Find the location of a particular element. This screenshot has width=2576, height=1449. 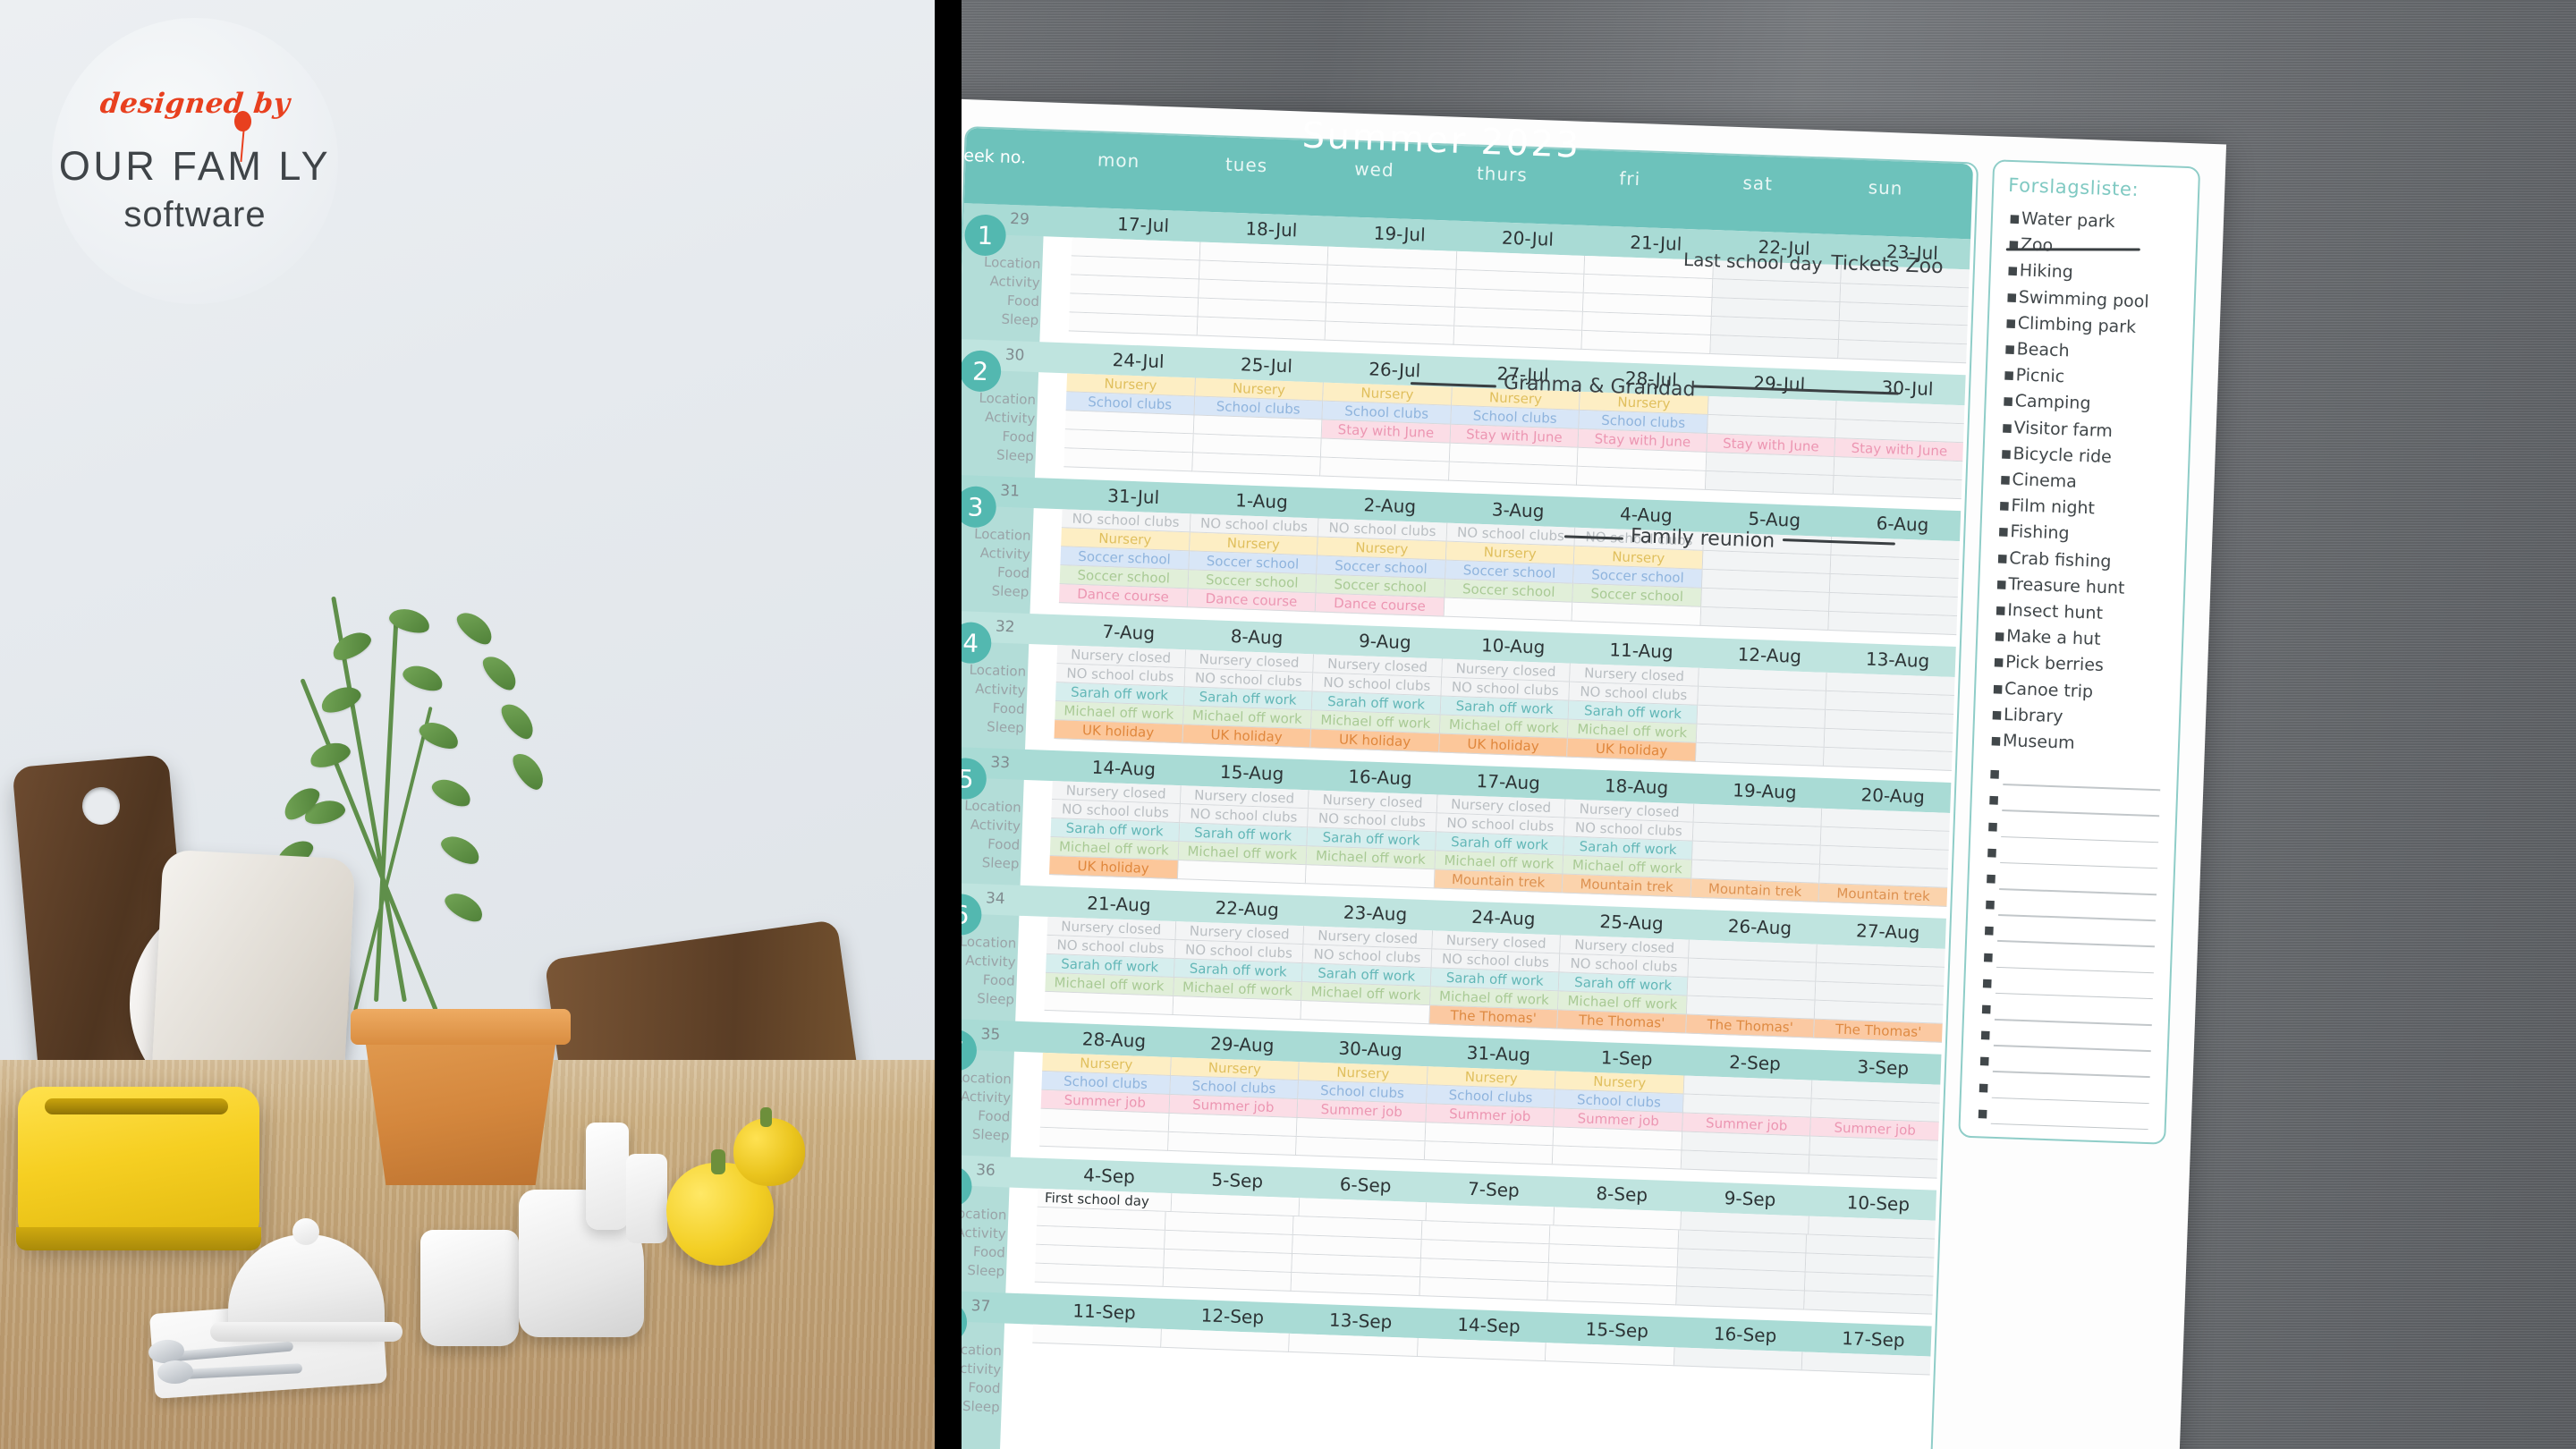

date-label: 24-Jul is located at coordinates (1138, 361).